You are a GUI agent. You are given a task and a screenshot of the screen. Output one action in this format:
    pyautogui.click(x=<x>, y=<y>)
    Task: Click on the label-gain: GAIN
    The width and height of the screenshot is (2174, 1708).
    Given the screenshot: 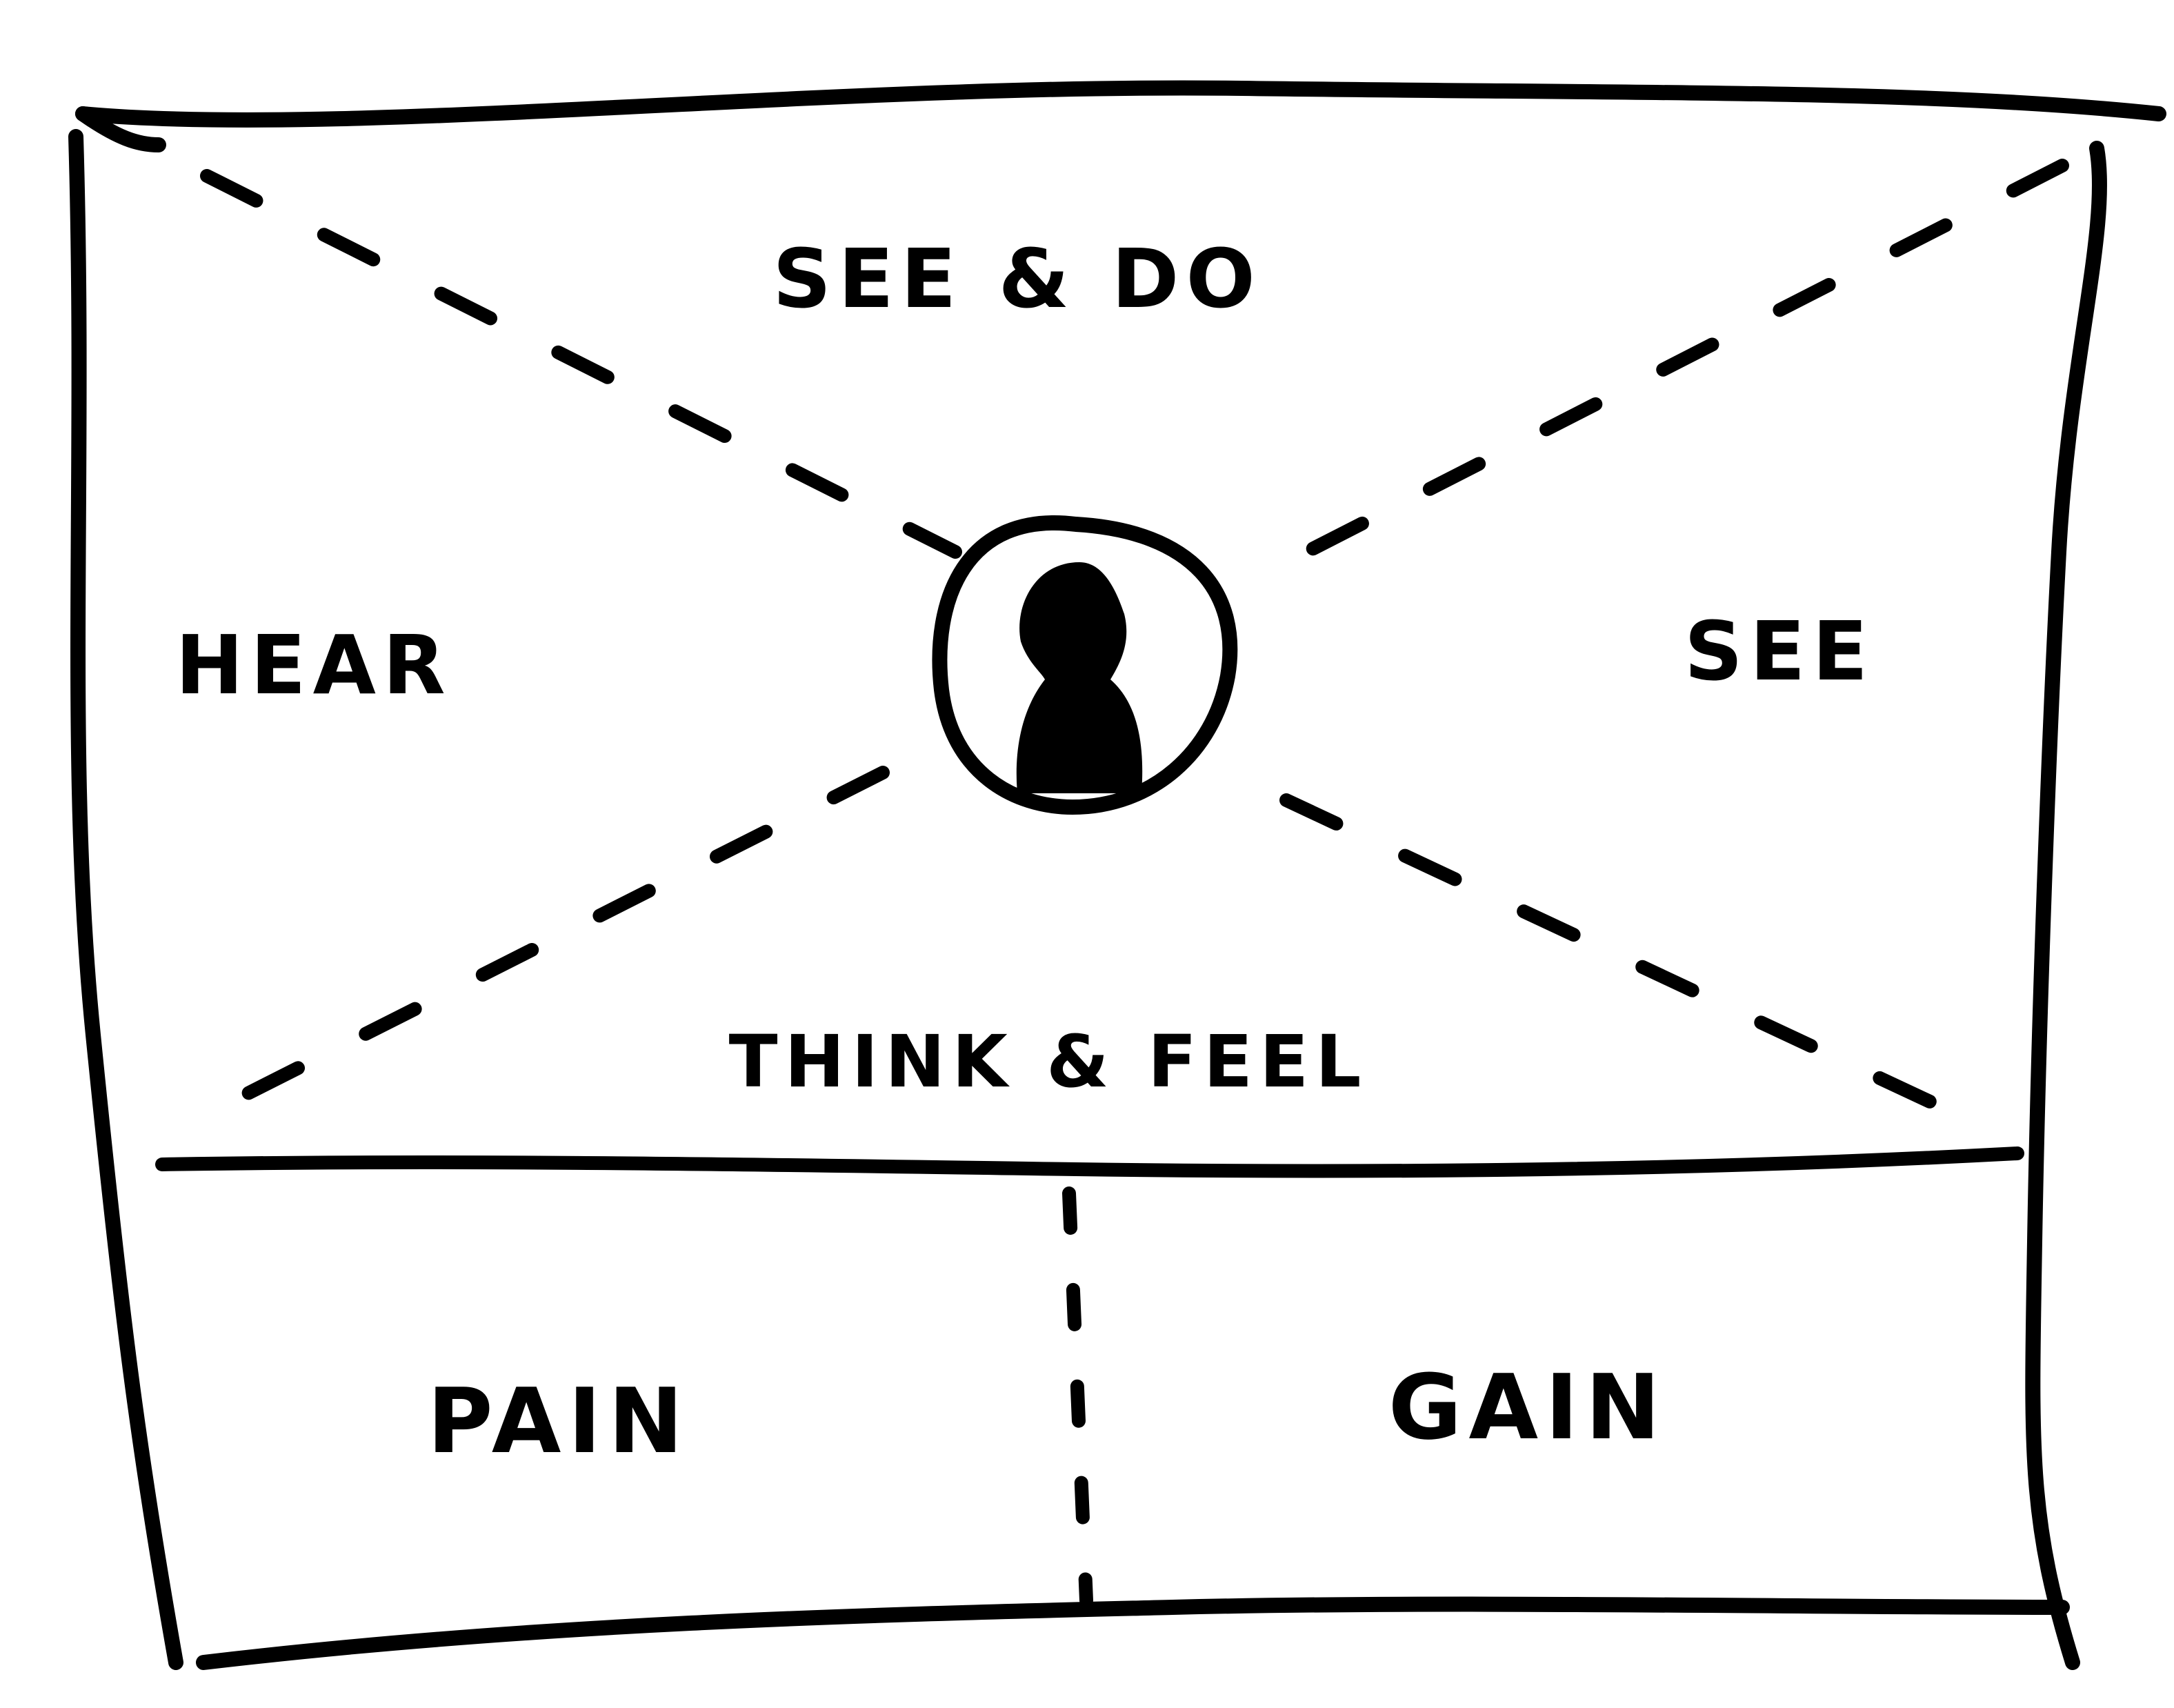 What is the action you would take?
    pyautogui.click(x=1528, y=1407)
    